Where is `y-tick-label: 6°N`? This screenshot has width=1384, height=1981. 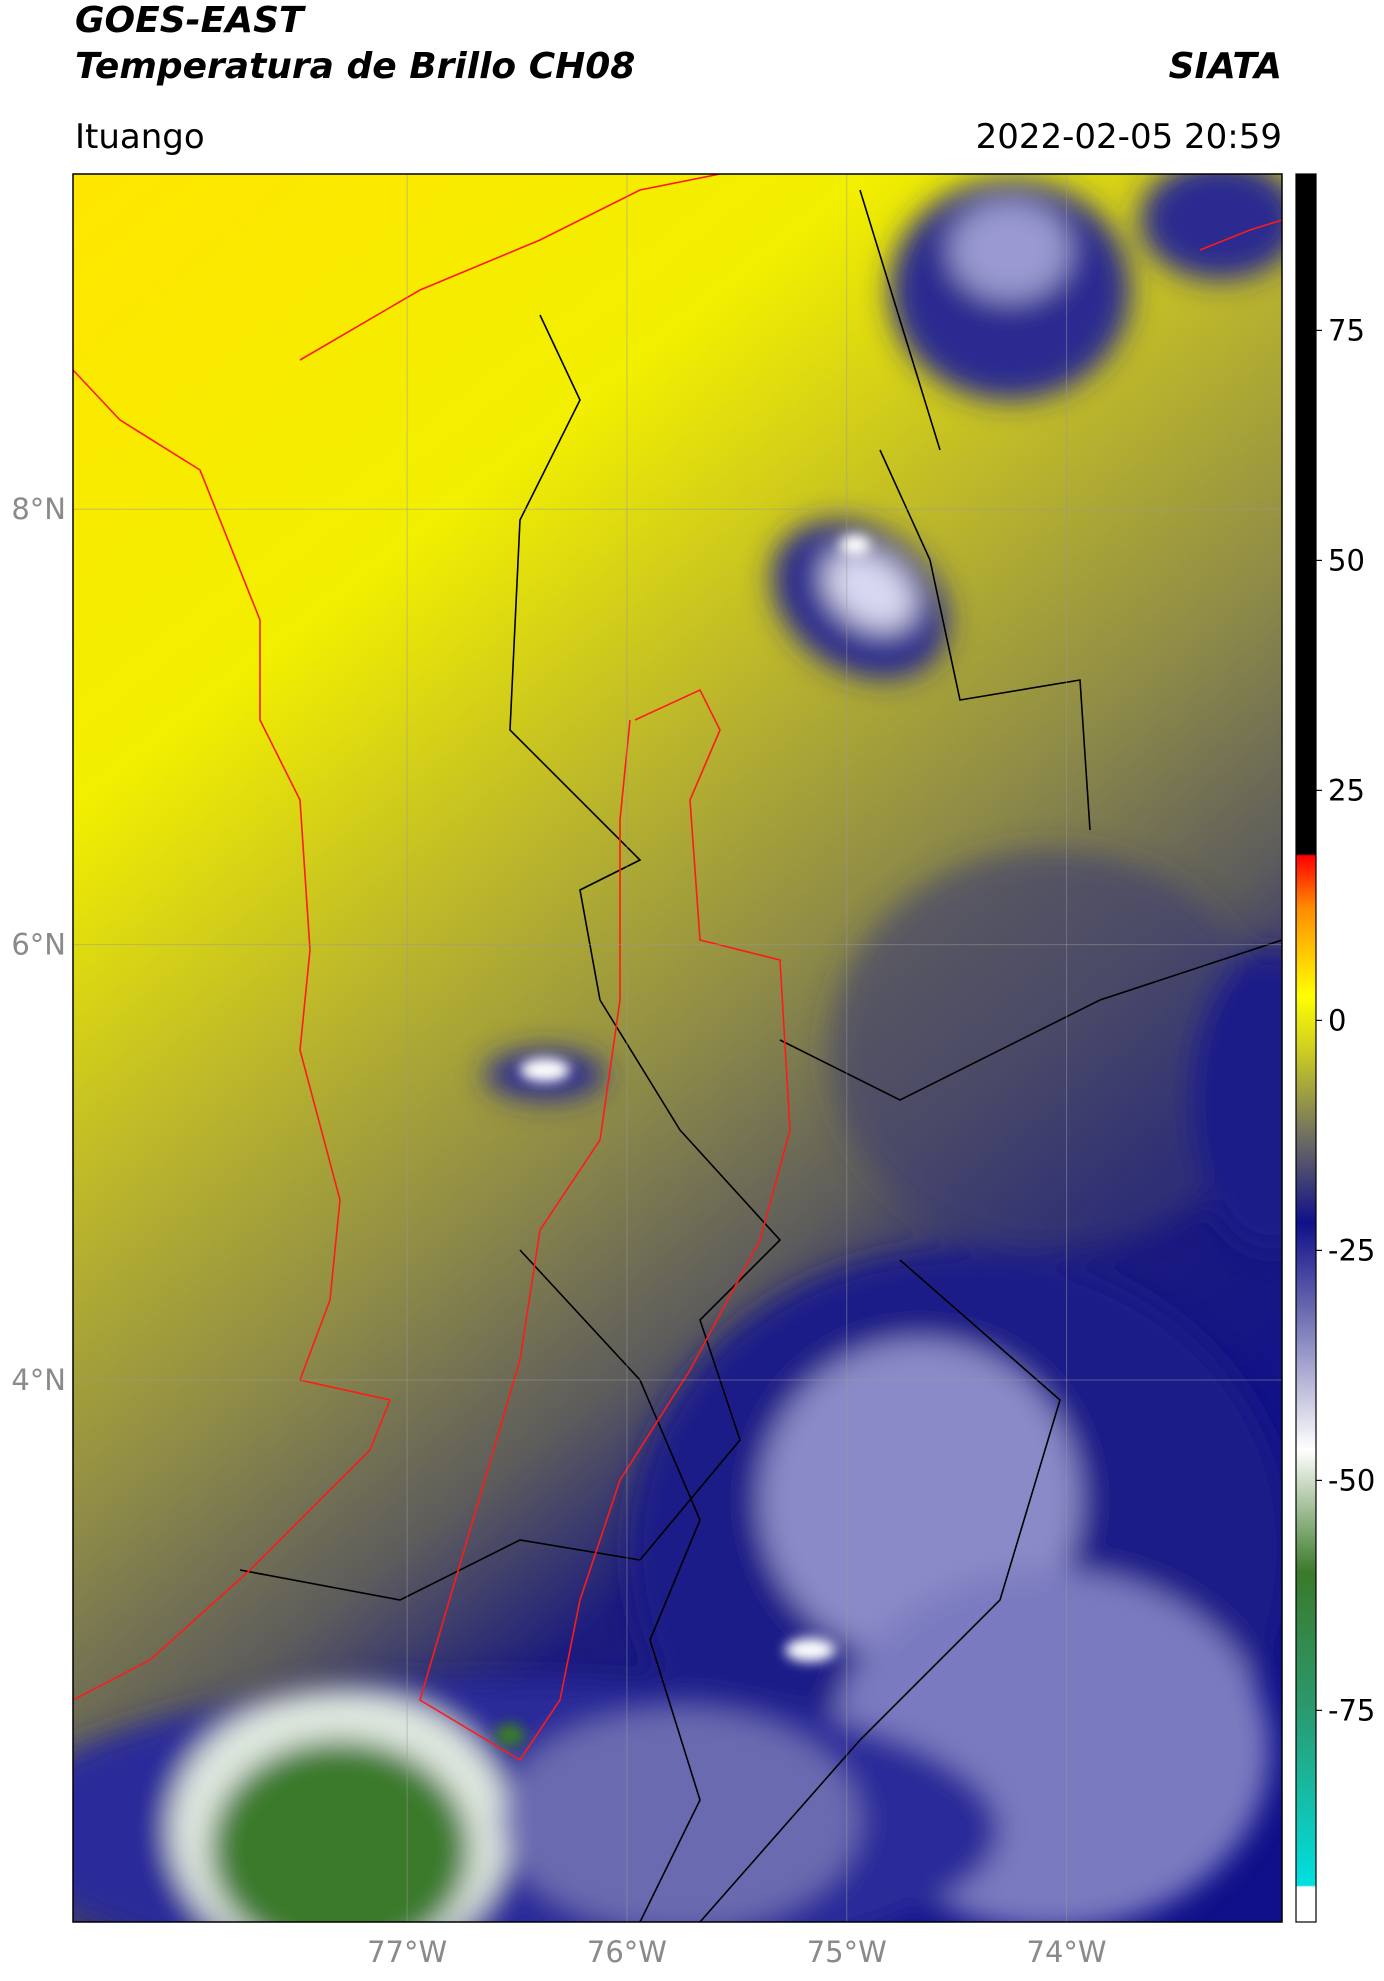 y-tick-label: 6°N is located at coordinates (38, 945).